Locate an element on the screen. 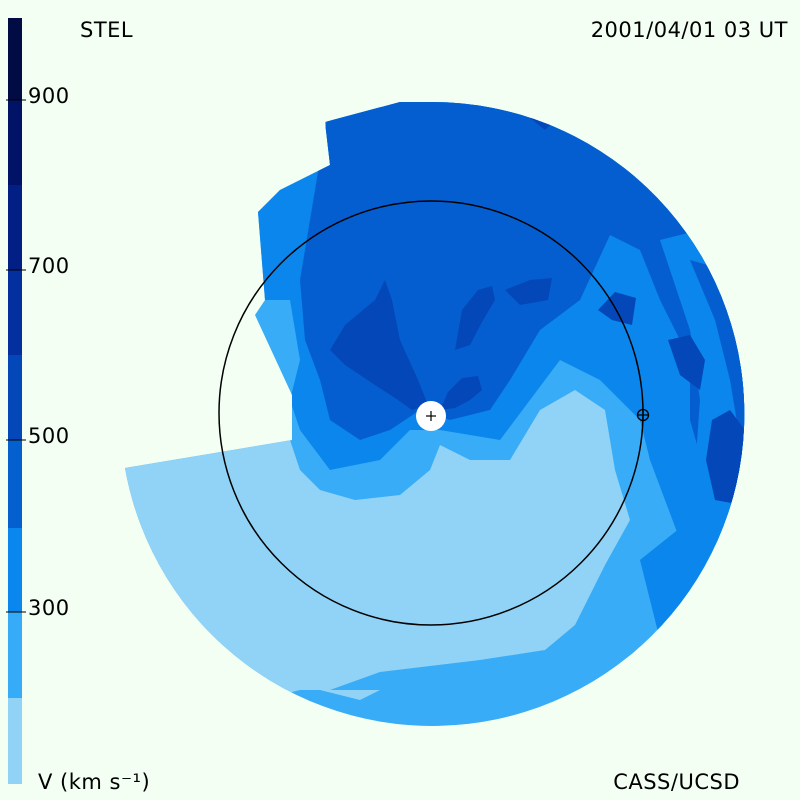 The image size is (800, 800). colorbar-tick-label: 500 is located at coordinates (49, 436).